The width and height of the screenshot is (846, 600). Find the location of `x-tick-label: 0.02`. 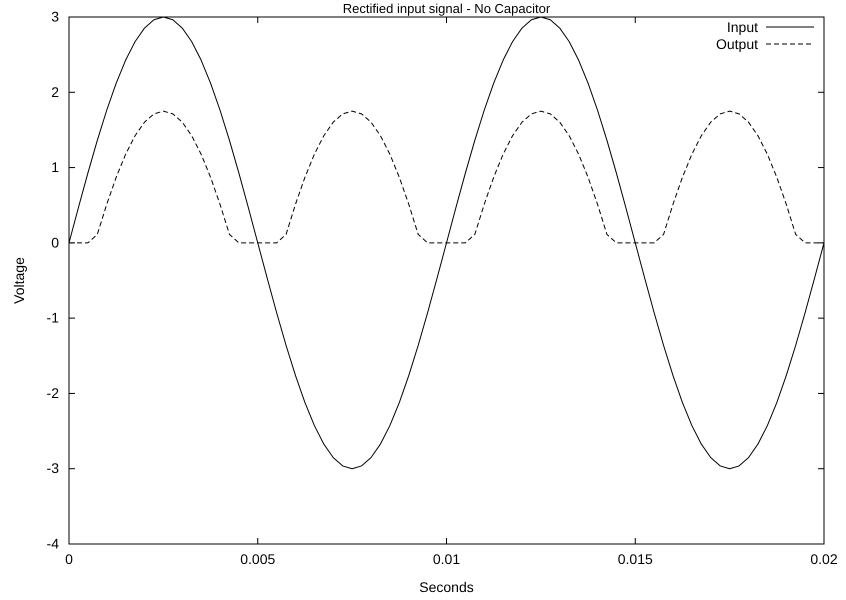

x-tick-label: 0.02 is located at coordinates (824, 558).